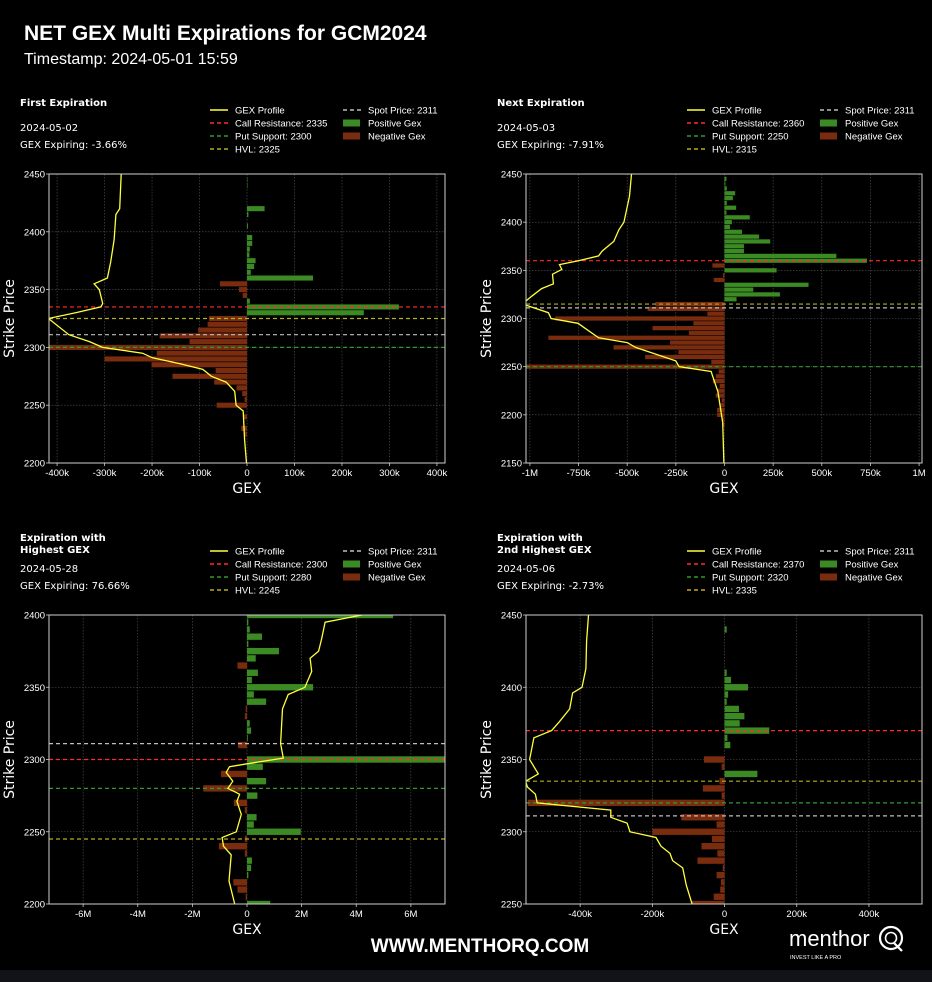  Describe the element at coordinates (200, 473) in the screenshot. I see `x-tick-label: -100k` at that location.